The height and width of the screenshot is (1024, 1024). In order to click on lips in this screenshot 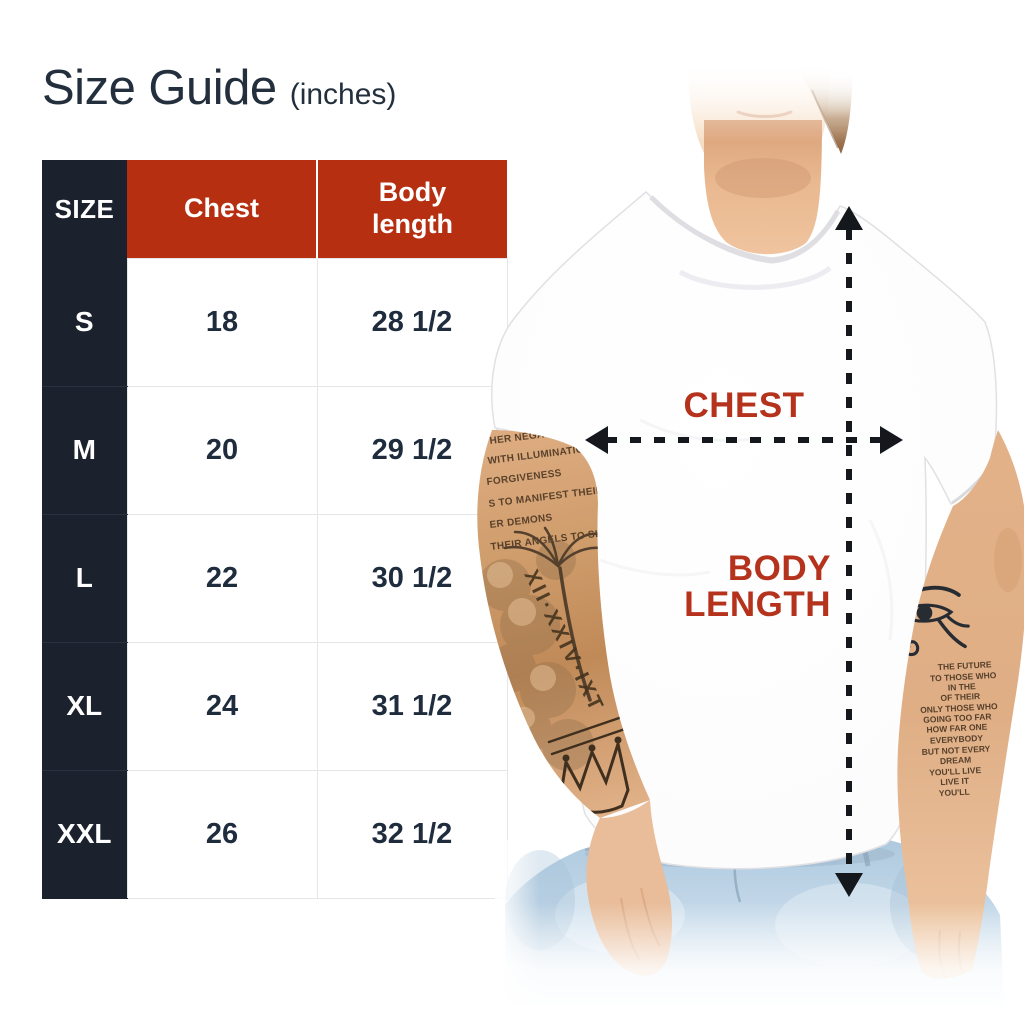, I will do `click(764, 114)`.